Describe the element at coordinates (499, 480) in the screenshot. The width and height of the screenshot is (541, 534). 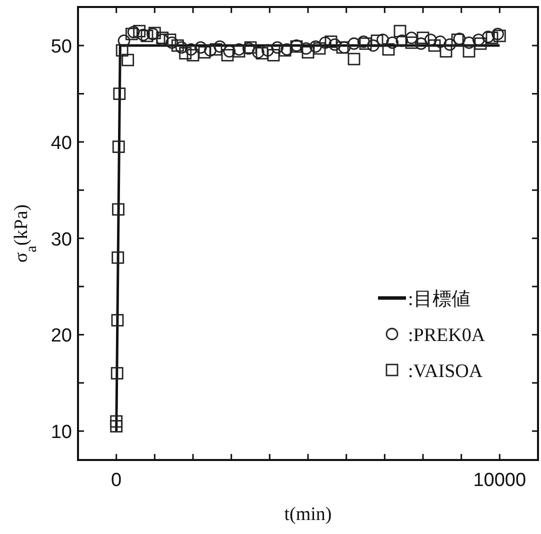
I see `x-tick-label: 10000` at that location.